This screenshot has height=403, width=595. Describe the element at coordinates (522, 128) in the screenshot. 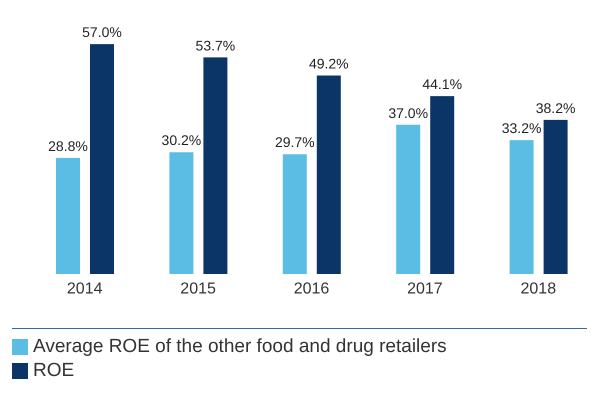

I see `data-label: 33.2%` at that location.